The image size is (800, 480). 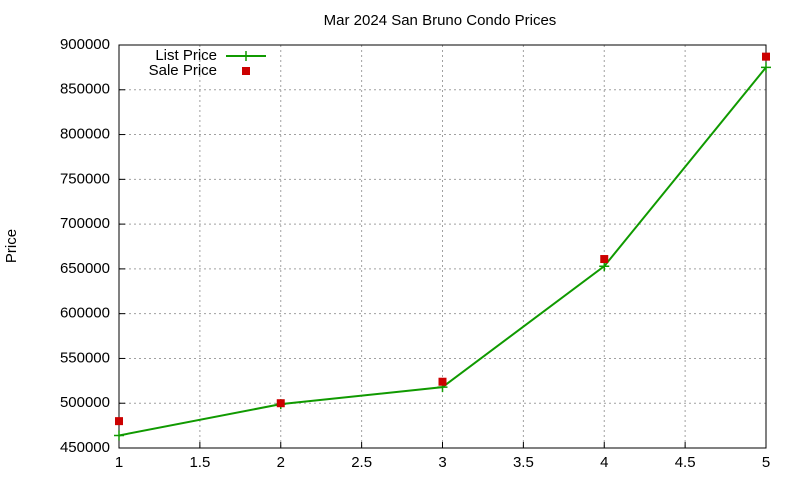 I want to click on y-tick-label: 500000, so click(x=85, y=402).